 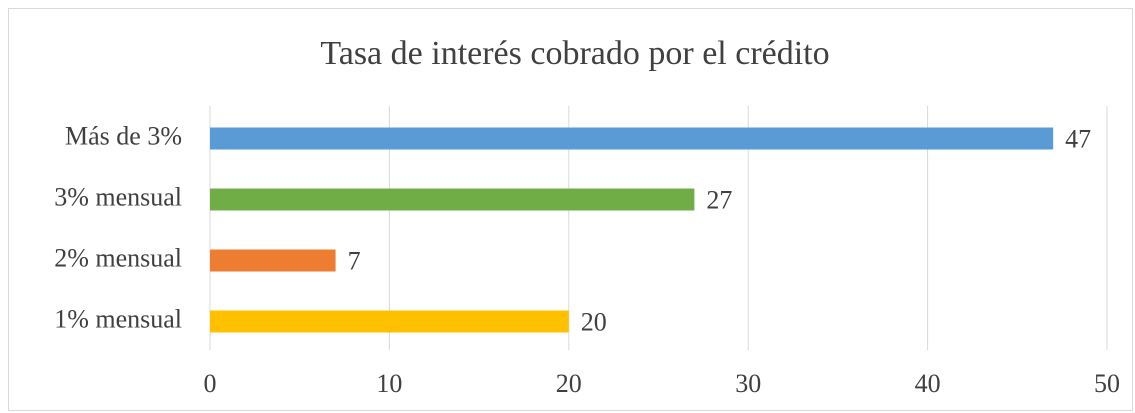 I want to click on value-label: 27, so click(x=719, y=199).